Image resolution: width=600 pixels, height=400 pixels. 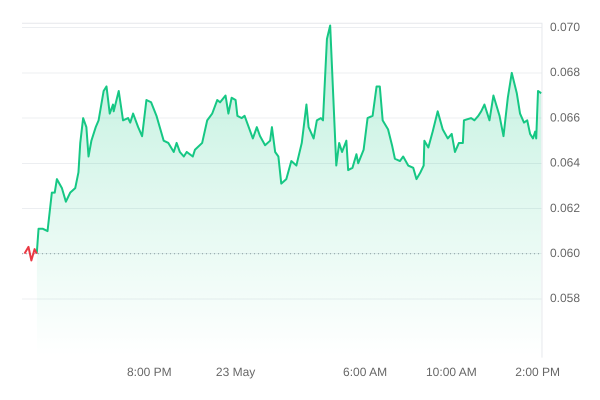 I want to click on y-tick-label: 0.068, so click(x=565, y=72).